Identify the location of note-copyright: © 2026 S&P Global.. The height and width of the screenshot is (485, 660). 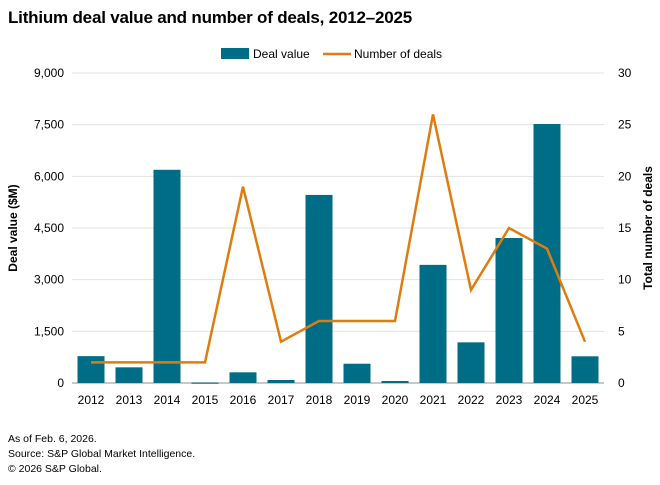
(55, 469).